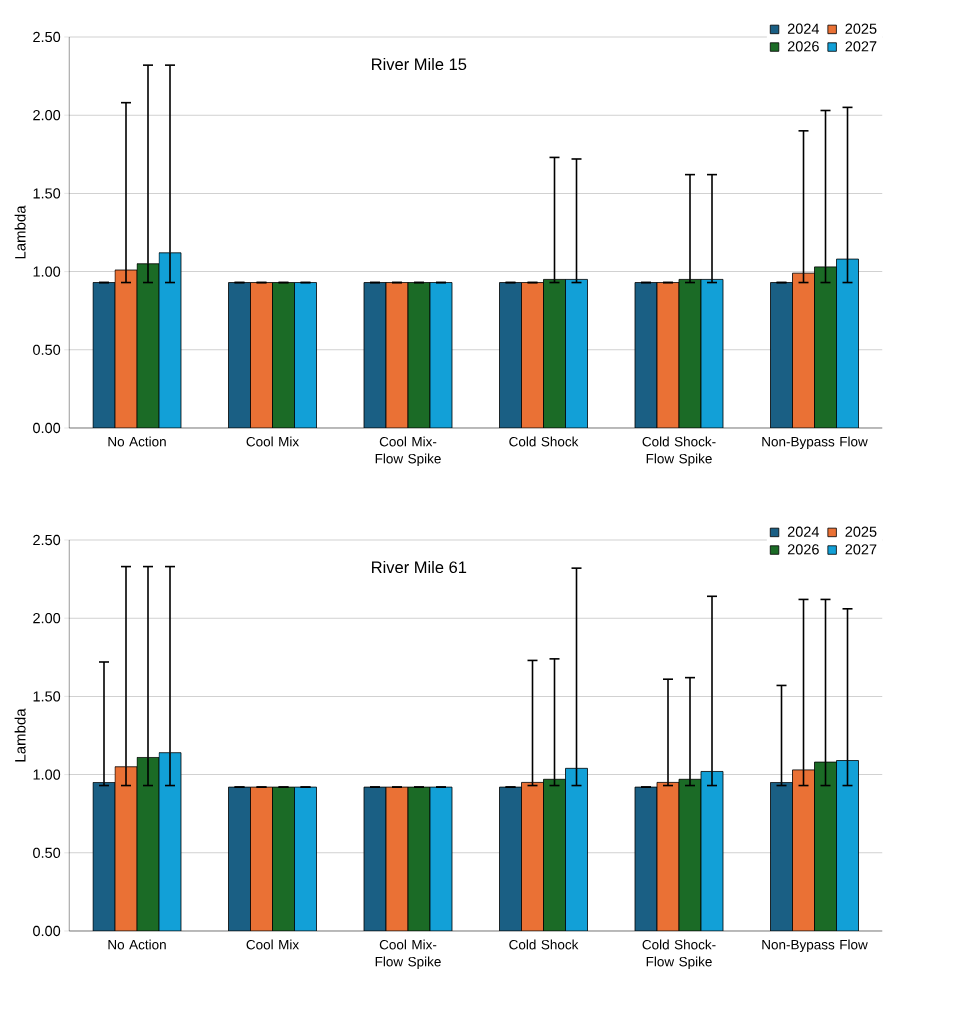  What do you see at coordinates (419, 64) in the screenshot?
I see `text: River Mile 15` at bounding box center [419, 64].